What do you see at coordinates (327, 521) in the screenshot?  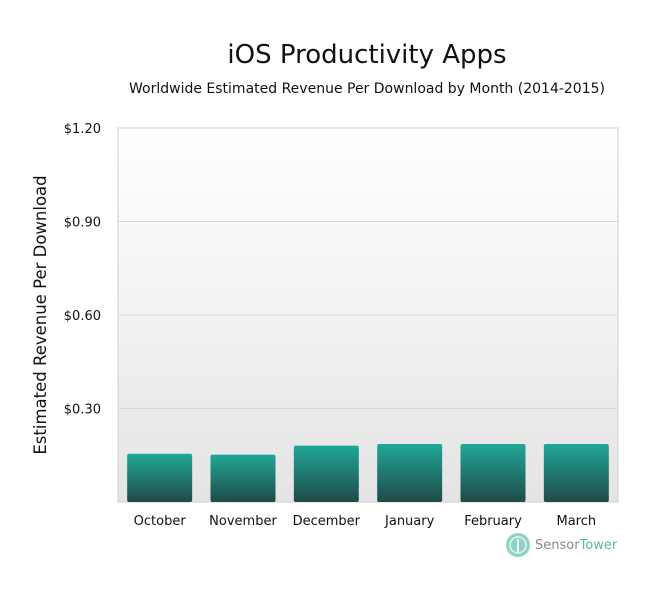 I see `x-tick-label: December` at bounding box center [327, 521].